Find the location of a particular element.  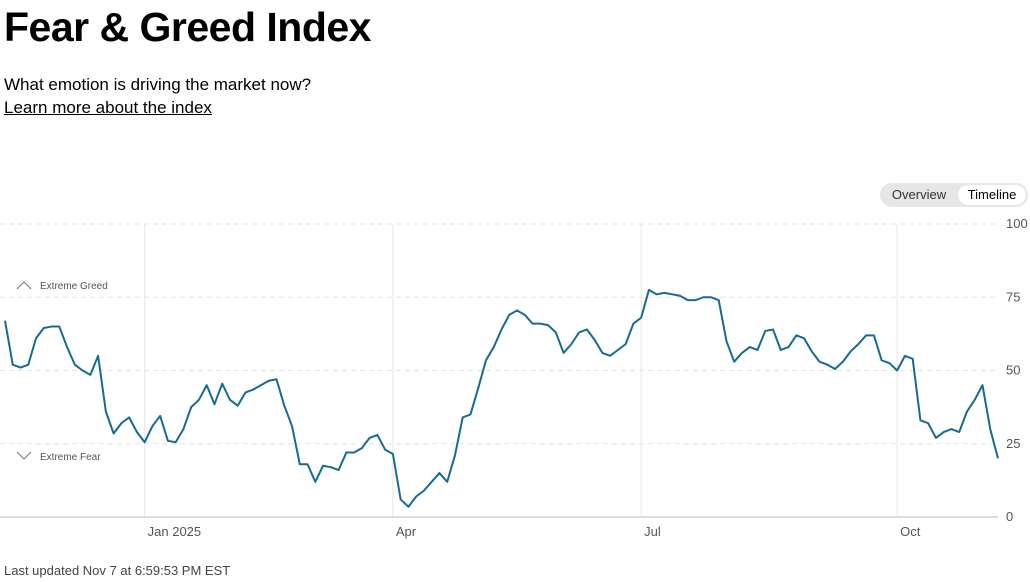

annotation: Extreme Greed is located at coordinates (74, 286).